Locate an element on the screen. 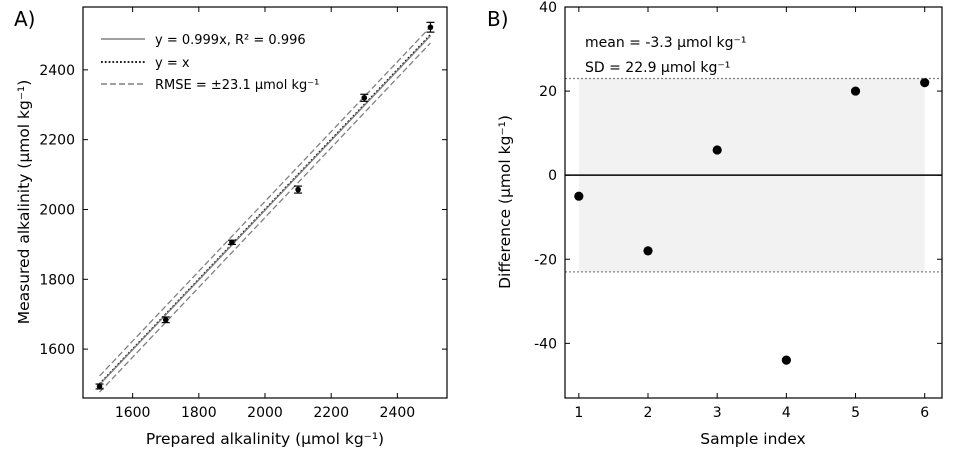 This screenshot has height=461, width=955. legend-fit-label: y = 0.999x, R² = 0.996 is located at coordinates (230, 40).